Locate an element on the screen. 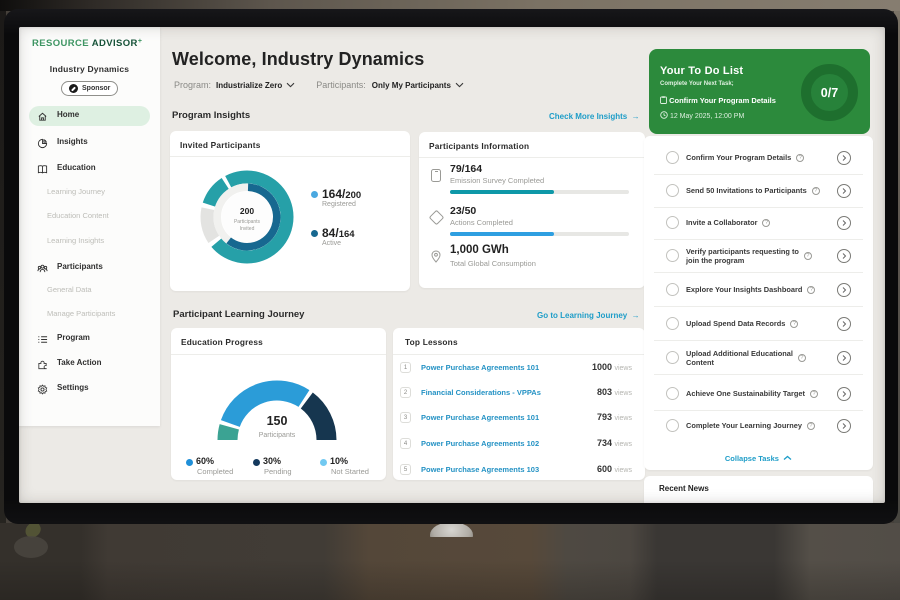  svg-text: Invited is located at coordinates (247, 229).